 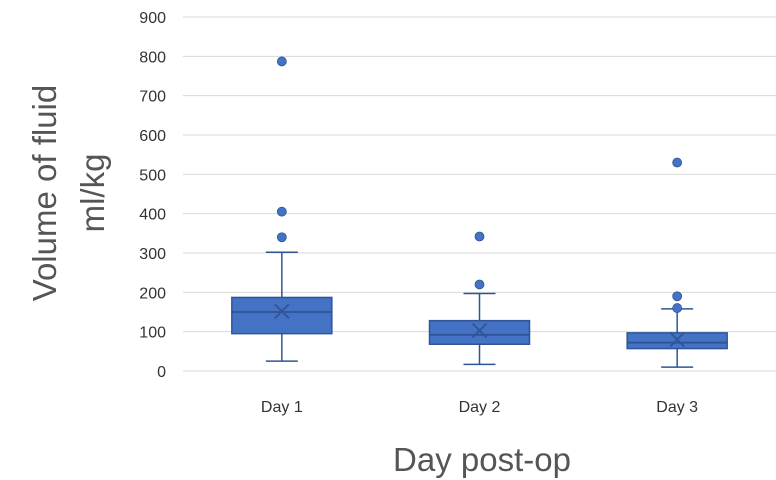 What do you see at coordinates (152, 136) in the screenshot?
I see `y-tick-label: 600` at bounding box center [152, 136].